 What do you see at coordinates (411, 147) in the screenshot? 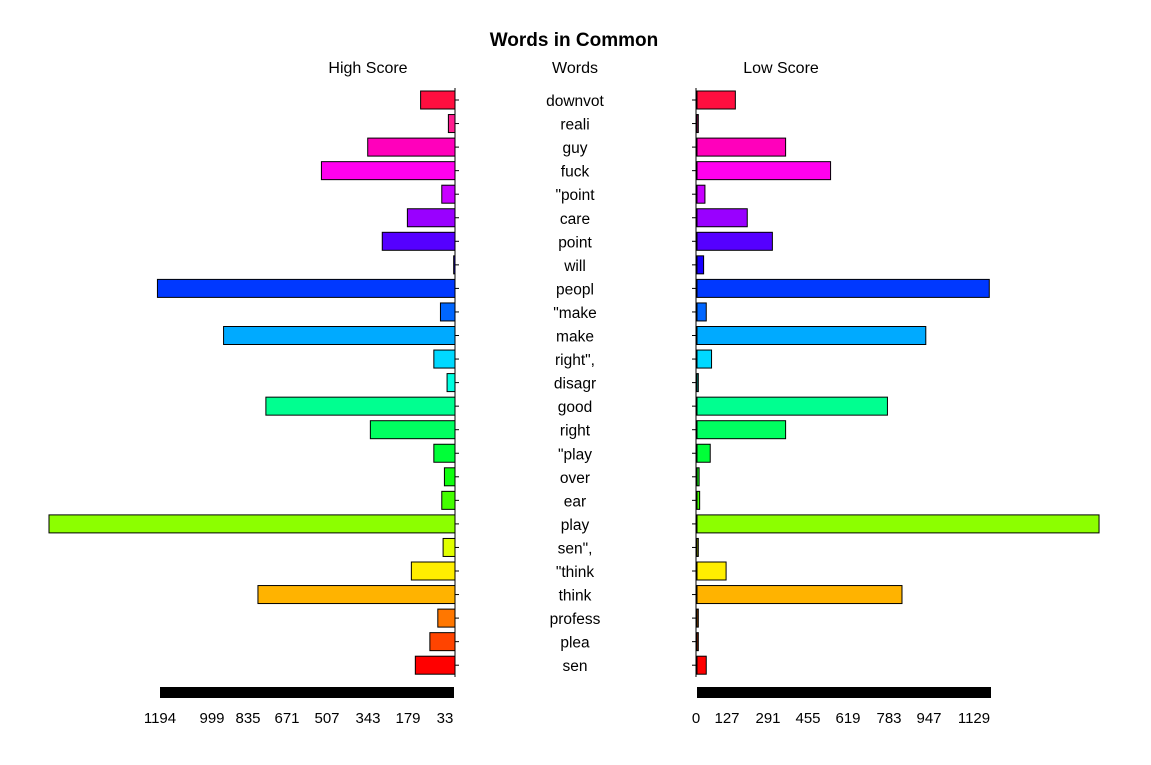
I see `high-score-bar-guy` at bounding box center [411, 147].